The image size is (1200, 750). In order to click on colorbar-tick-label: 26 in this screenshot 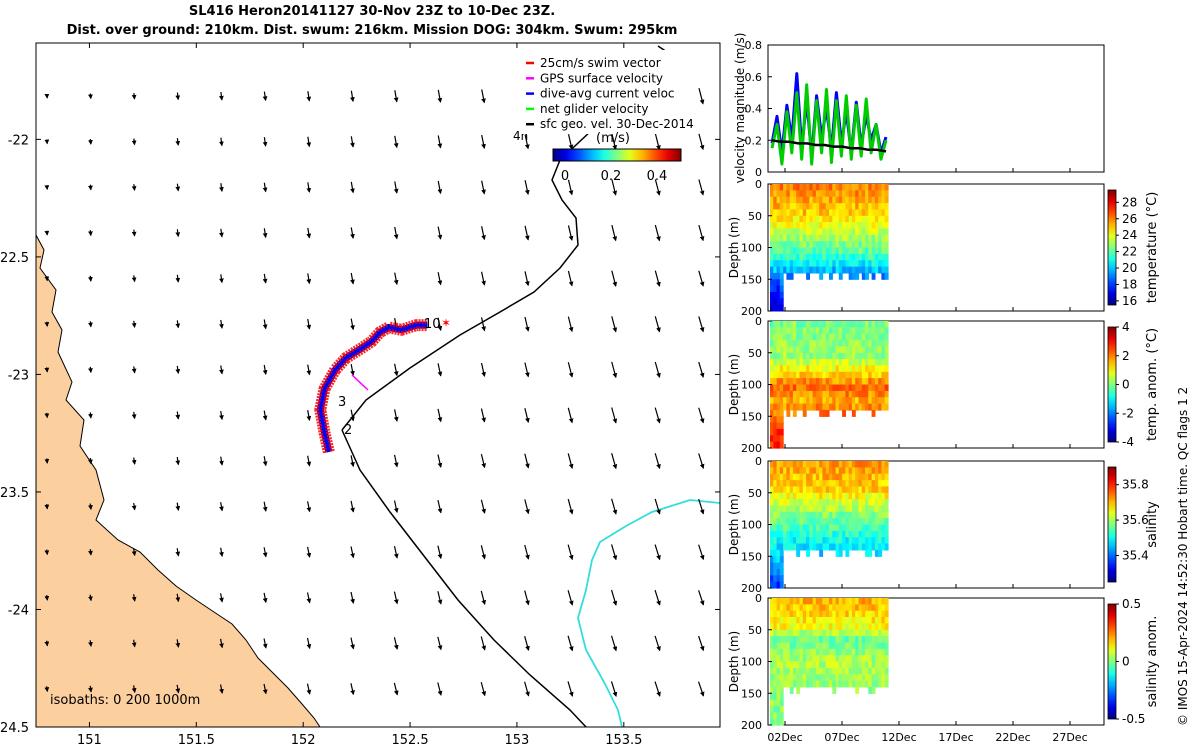, I will do `click(1129, 219)`.